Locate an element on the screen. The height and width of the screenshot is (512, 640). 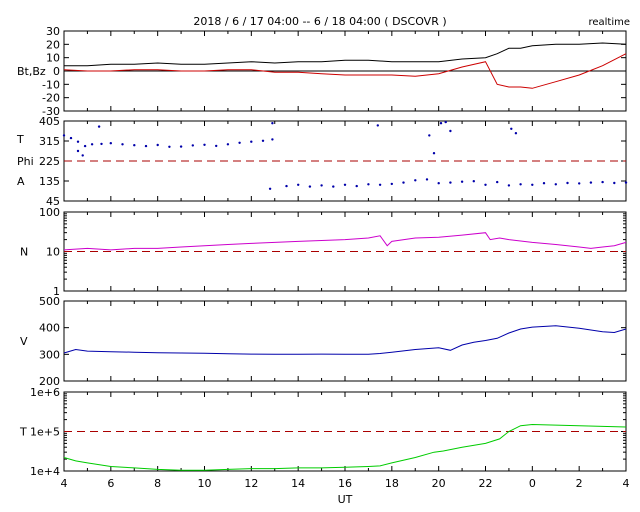
y-tick-label: -20 is located at coordinates (51, 98).